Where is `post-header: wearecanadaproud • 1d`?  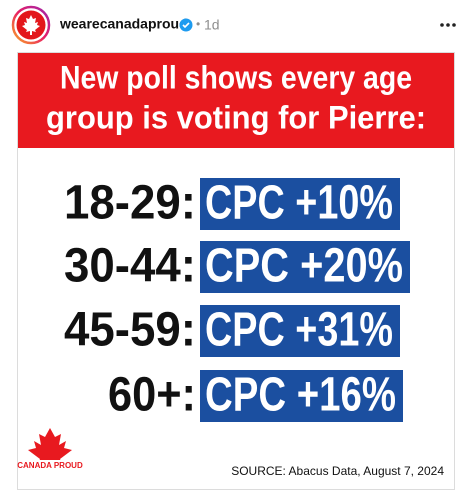
post-header: wearecanadaproud • 1d is located at coordinates (233, 25).